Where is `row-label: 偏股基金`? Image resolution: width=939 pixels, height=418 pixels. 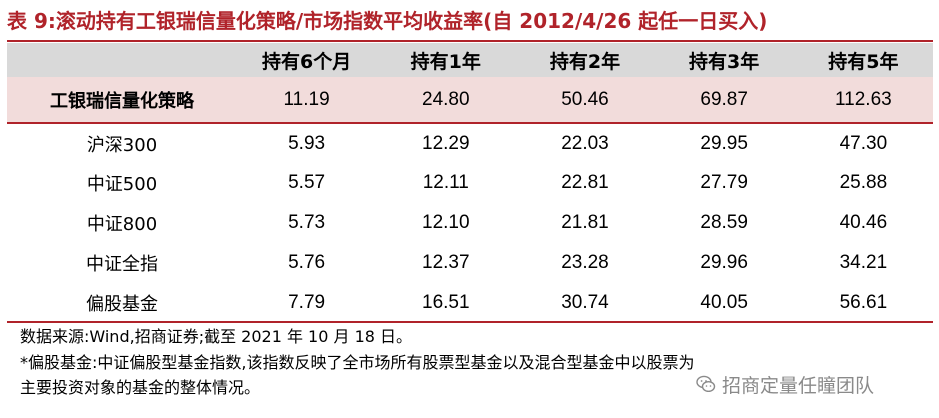 row-label: 偏股基金 is located at coordinates (122, 304).